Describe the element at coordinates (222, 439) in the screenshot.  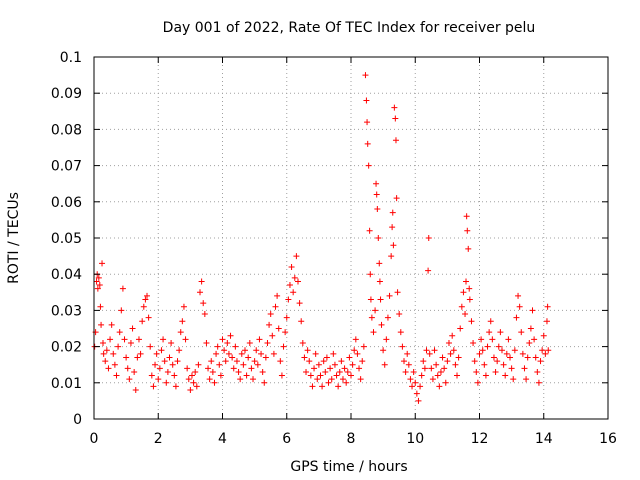
I see `x-tick-label: 4` at that location.